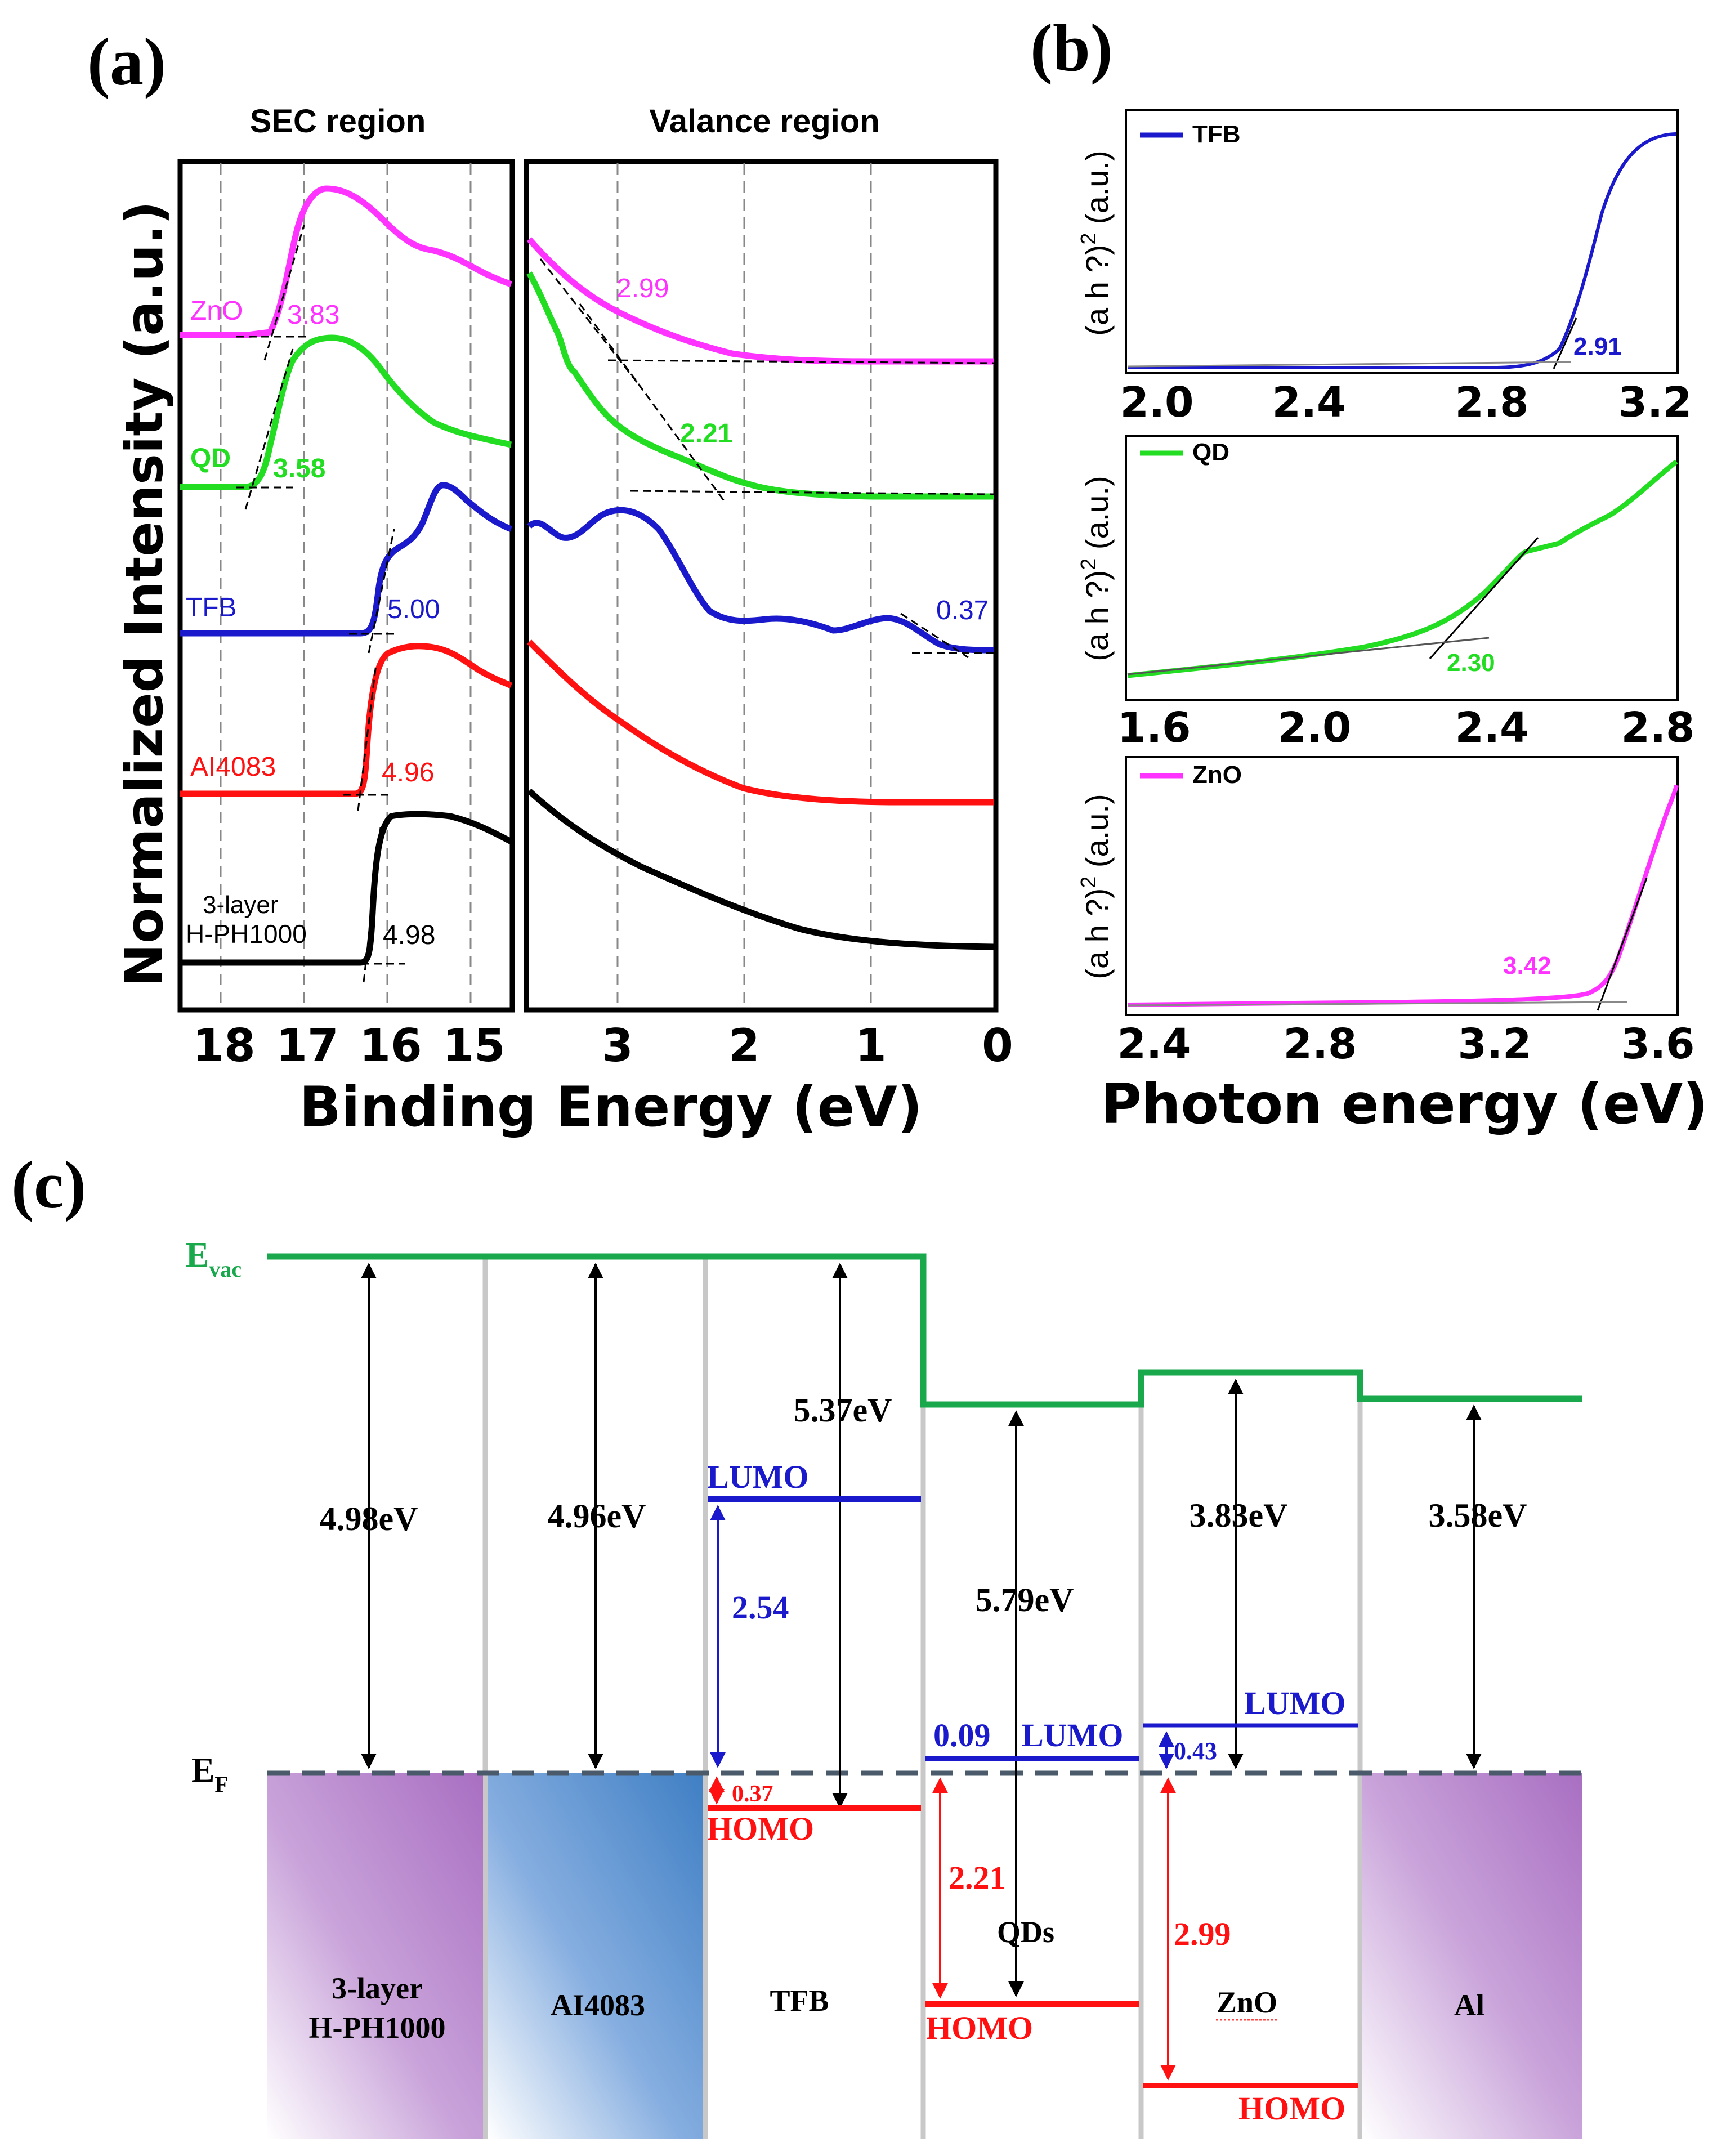 The width and height of the screenshot is (1735, 2156). Describe the element at coordinates (595, 1956) in the screenshot. I see `ai4083-block` at that location.